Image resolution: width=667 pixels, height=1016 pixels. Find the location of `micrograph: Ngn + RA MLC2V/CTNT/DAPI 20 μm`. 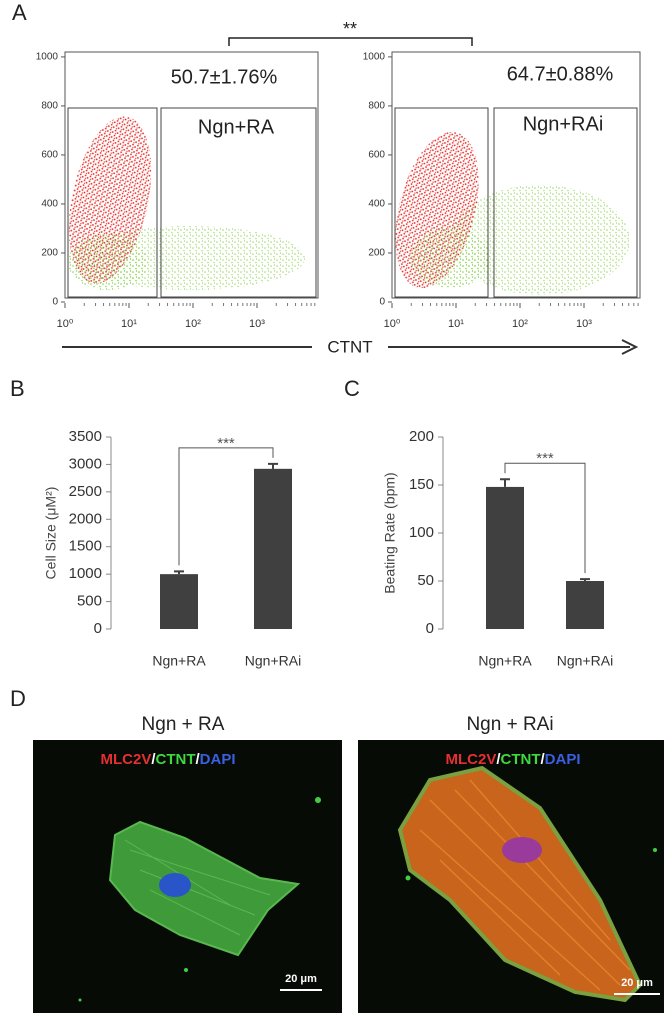

micrograph: Ngn + RA MLC2V/CTNT/DAPI 20 μm is located at coordinates (187, 863).